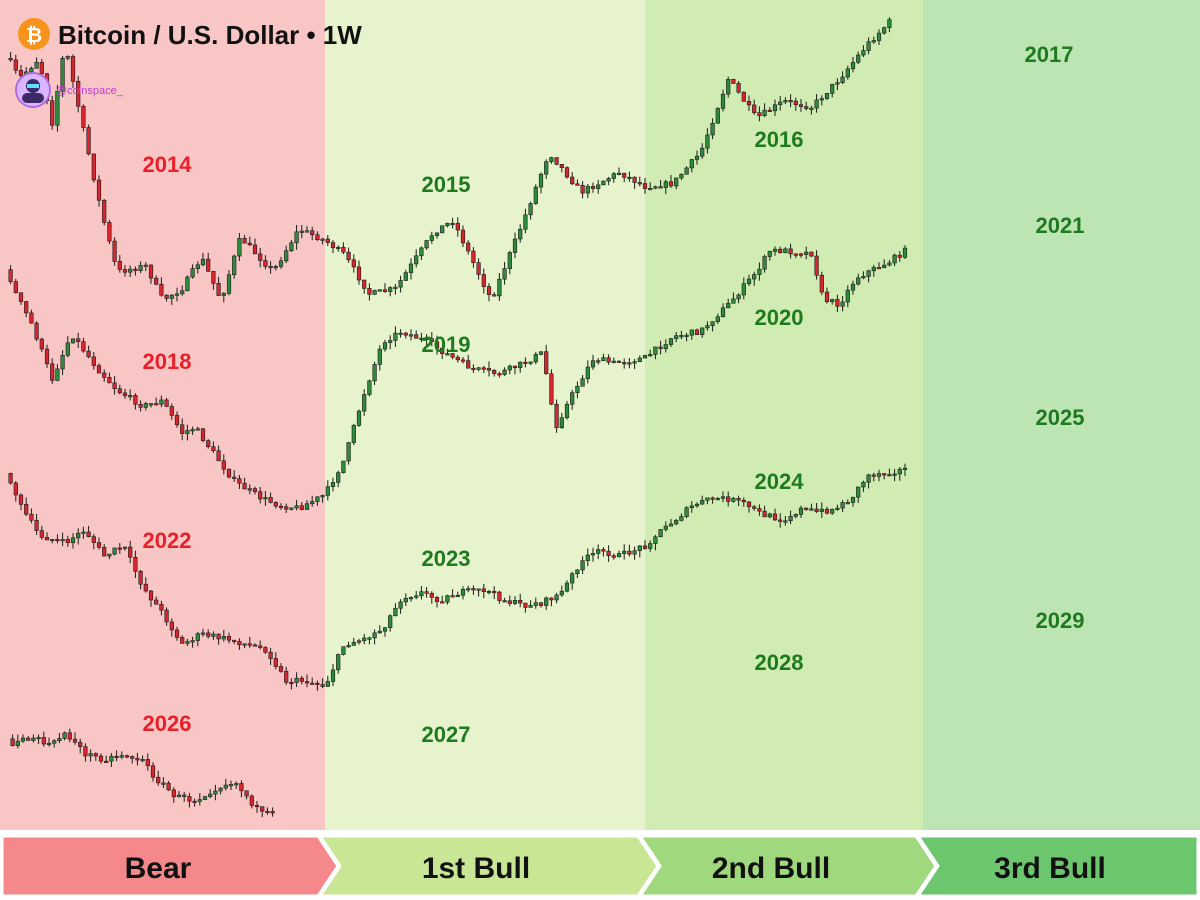  Describe the element at coordinates (90, 91) in the screenshot. I see `author-handle: @coinspace_` at that location.